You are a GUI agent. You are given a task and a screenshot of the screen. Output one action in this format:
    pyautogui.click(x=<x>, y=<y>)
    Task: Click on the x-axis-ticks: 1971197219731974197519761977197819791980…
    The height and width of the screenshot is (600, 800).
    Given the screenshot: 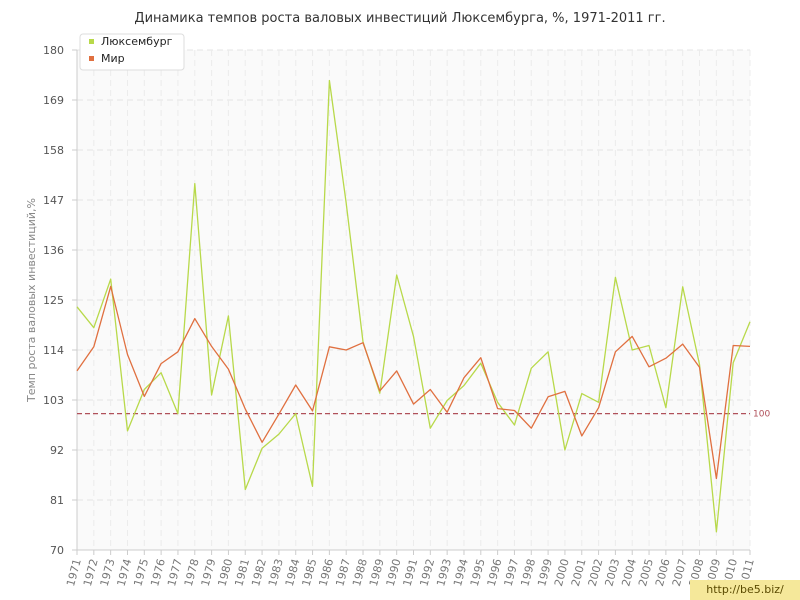 What is the action you would take?
    pyautogui.click(x=410, y=569)
    